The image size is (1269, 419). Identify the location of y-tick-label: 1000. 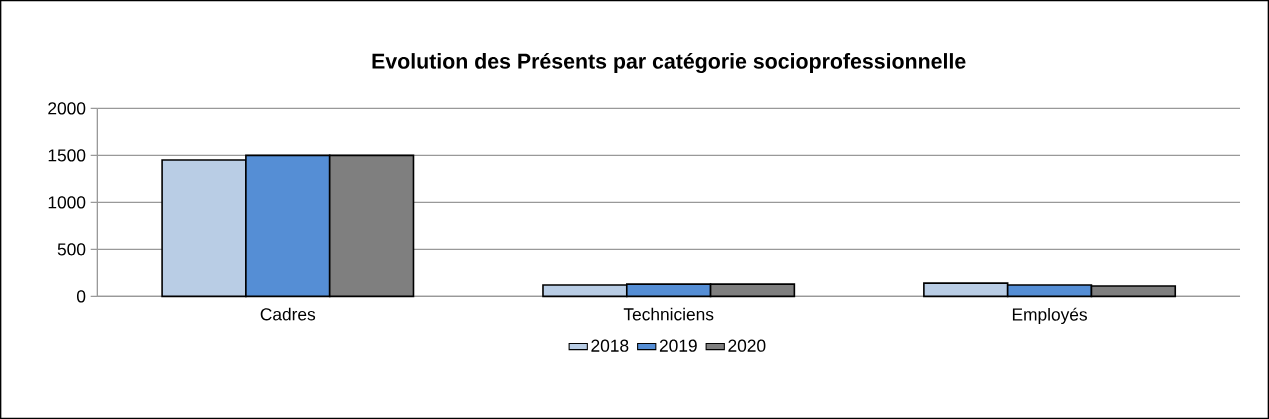
(67, 202).